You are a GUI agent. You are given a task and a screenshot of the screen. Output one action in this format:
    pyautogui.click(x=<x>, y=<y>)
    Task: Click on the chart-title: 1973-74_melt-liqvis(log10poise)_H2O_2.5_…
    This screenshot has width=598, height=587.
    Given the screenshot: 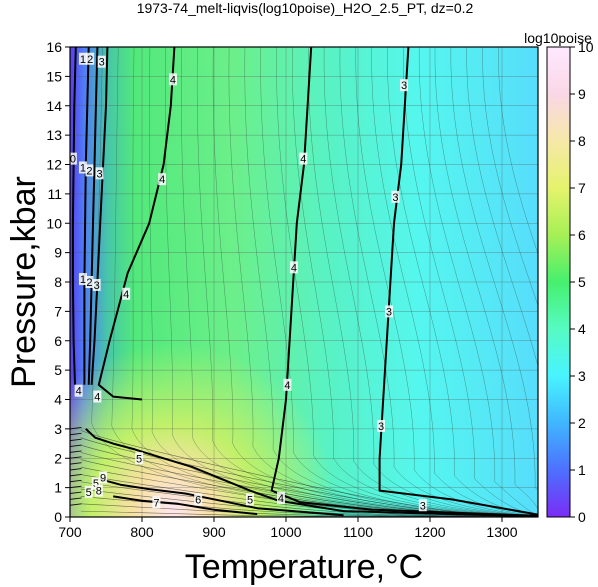 What is the action you would take?
    pyautogui.click(x=305, y=8)
    